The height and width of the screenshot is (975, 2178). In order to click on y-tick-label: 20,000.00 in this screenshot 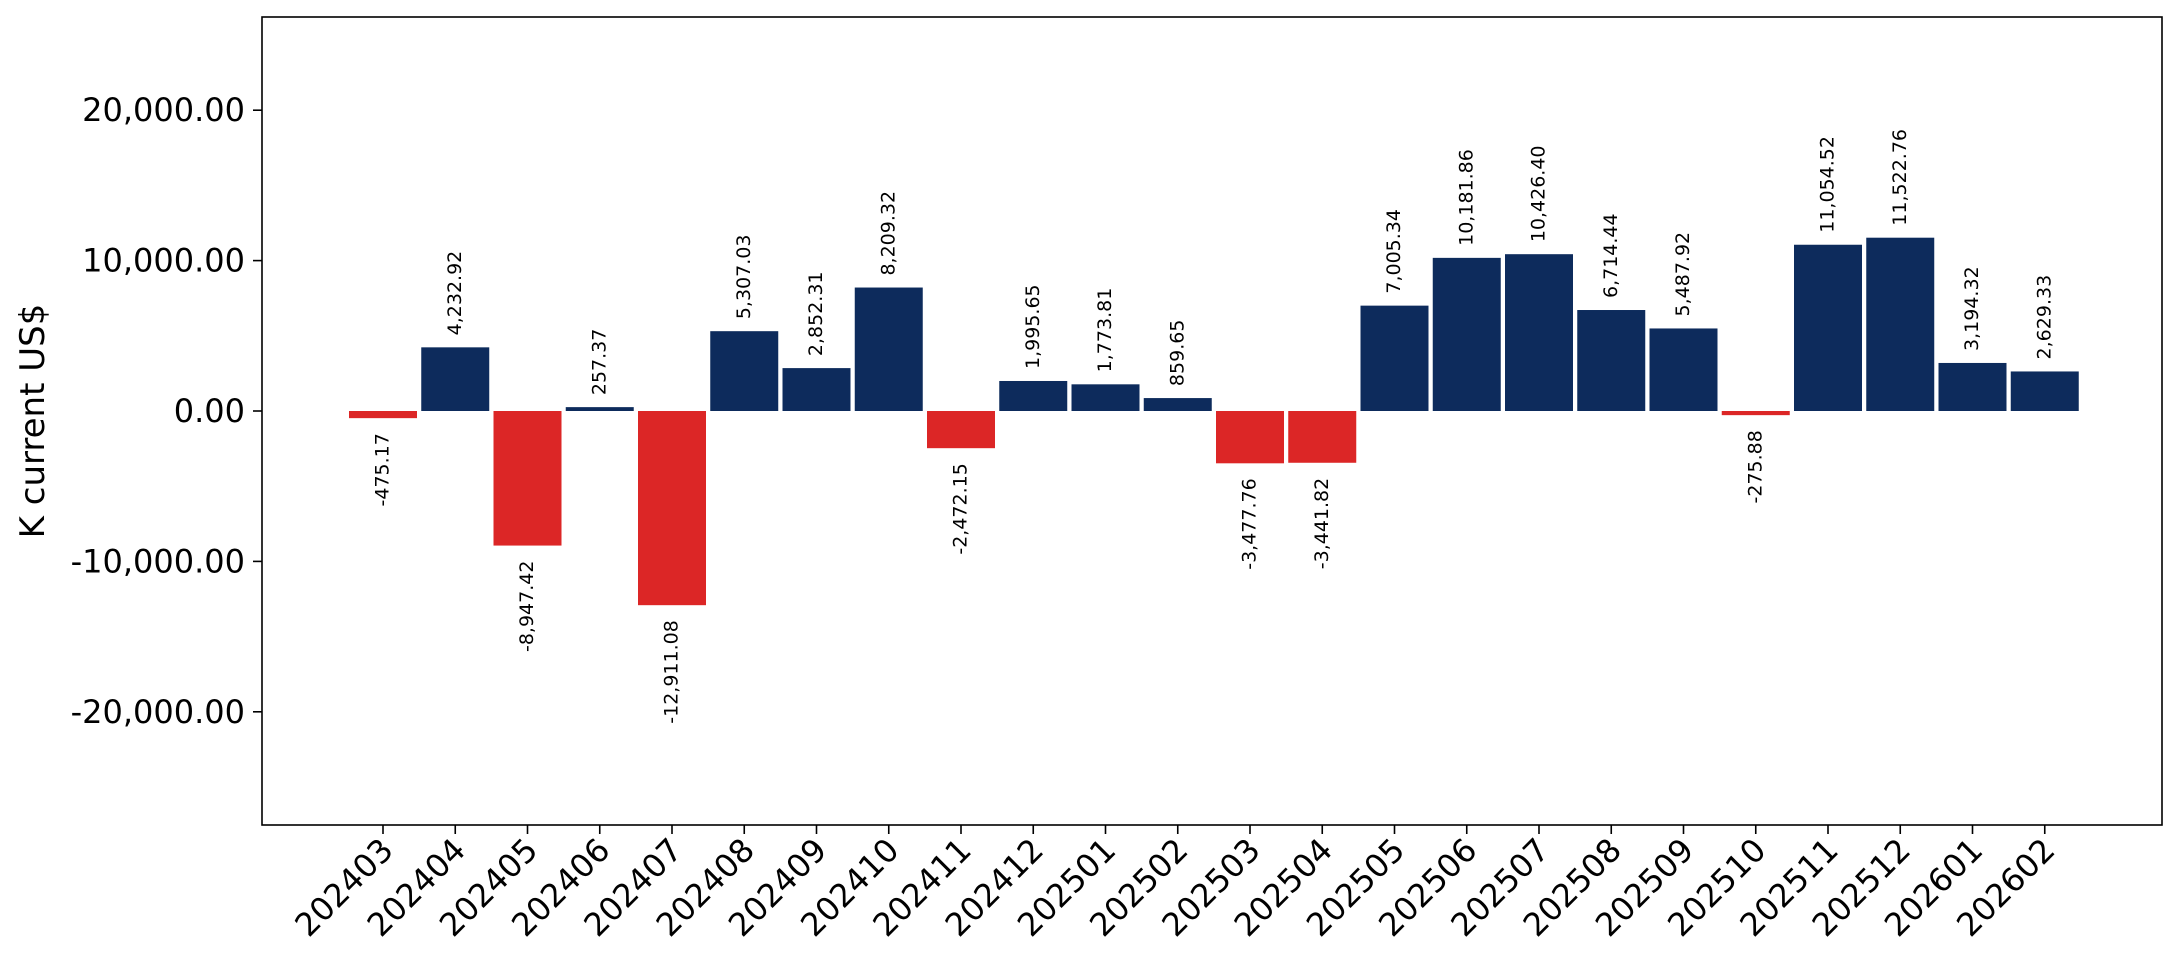, I will do `click(163, 110)`.